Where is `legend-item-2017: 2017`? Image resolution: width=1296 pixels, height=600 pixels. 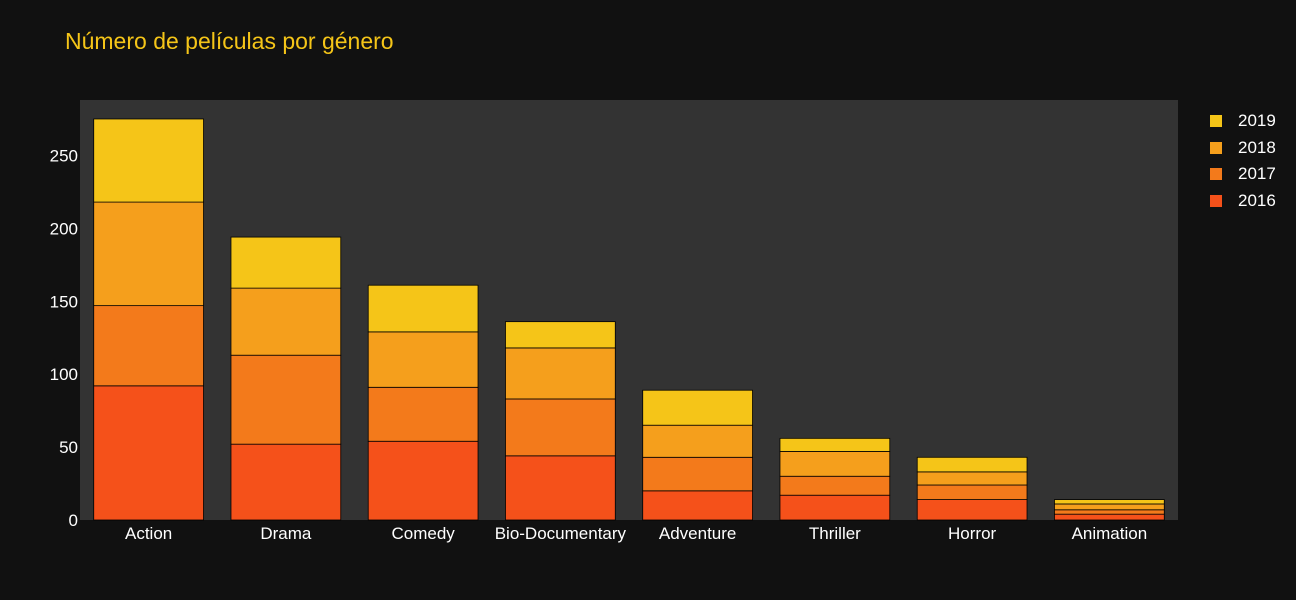 legend-item-2017: 2017 is located at coordinates (1243, 174).